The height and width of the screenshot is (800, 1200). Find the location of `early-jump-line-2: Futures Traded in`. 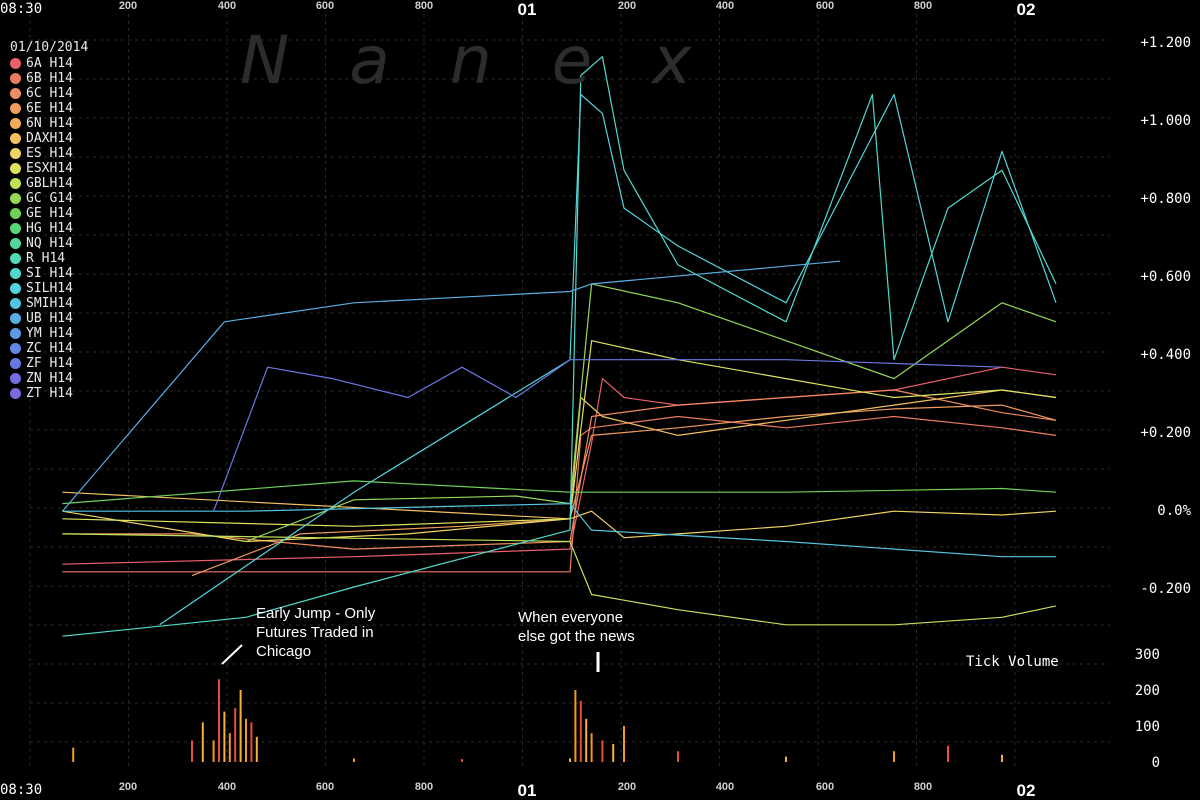

early-jump-line-2: Futures Traded in is located at coordinates (315, 632).